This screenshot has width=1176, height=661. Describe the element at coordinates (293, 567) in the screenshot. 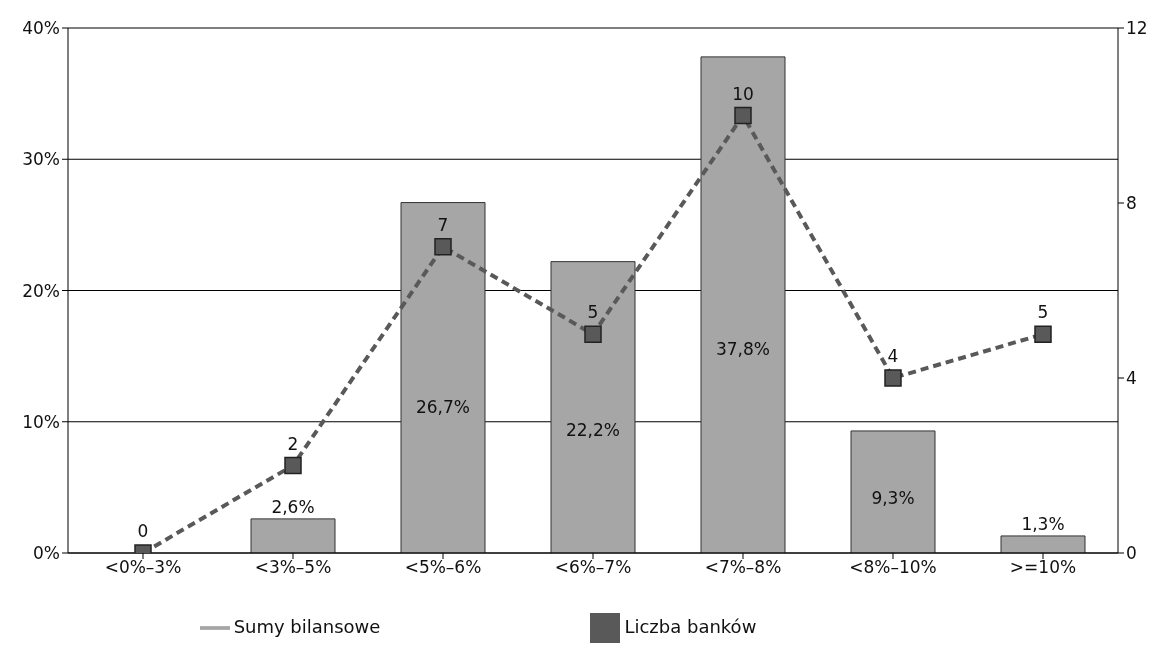

I see `x-tick-label: <3%–5%` at that location.